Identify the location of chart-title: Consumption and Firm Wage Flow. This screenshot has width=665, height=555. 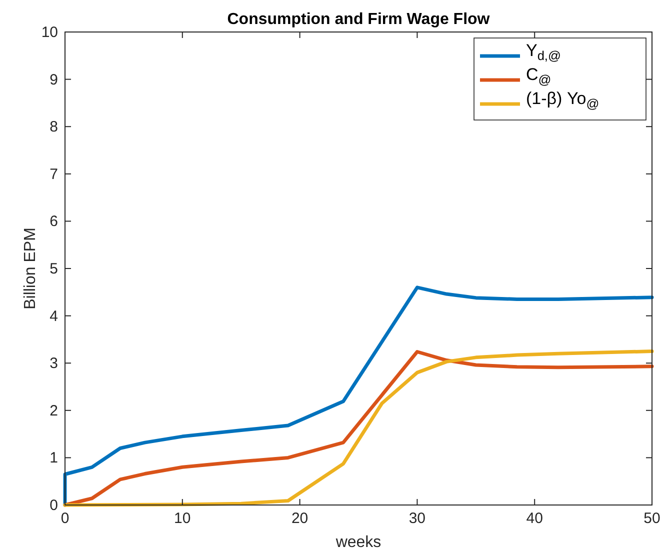
(358, 19).